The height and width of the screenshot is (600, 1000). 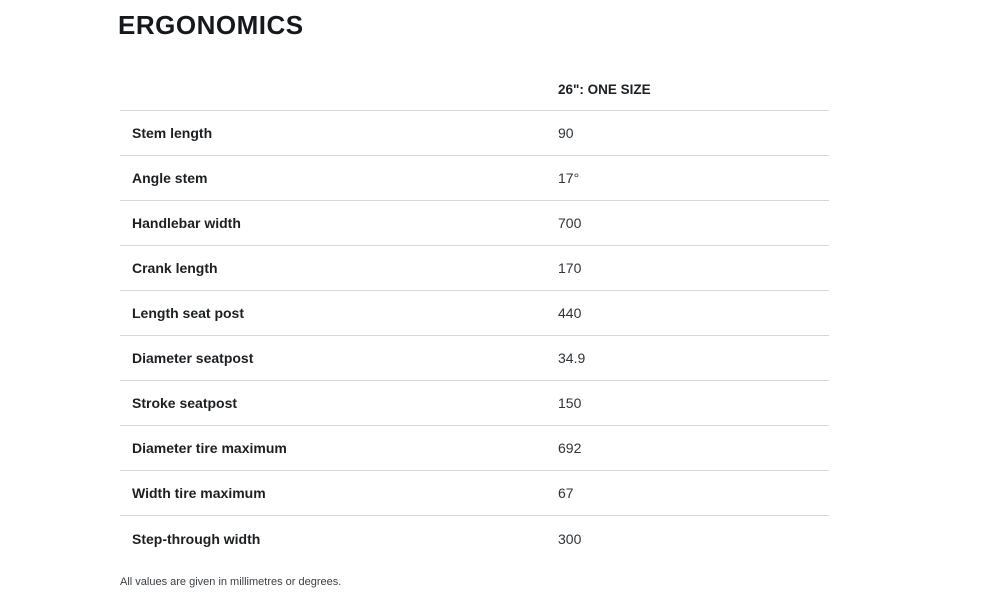 I want to click on size-column-header: 26": ONE SIZE, so click(x=604, y=89).